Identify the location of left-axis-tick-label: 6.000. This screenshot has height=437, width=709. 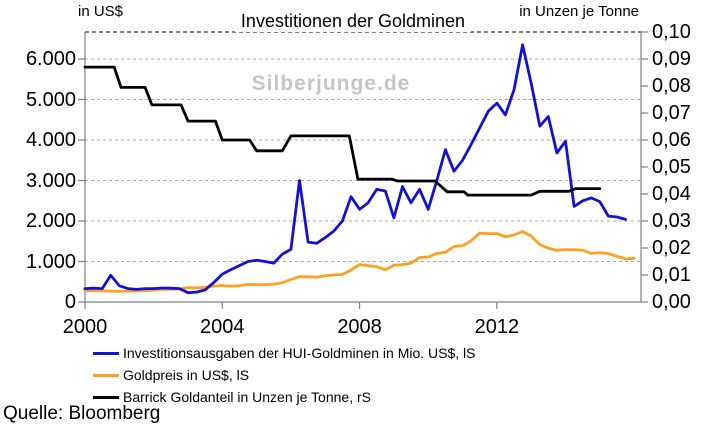
(50, 59).